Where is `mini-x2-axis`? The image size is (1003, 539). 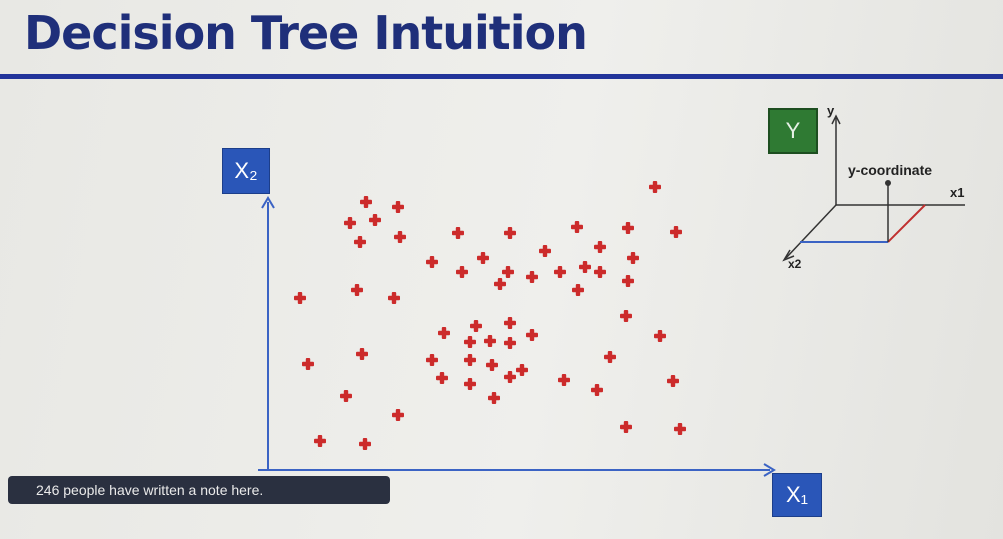
mini-x2-axis is located at coordinates (811, 231).